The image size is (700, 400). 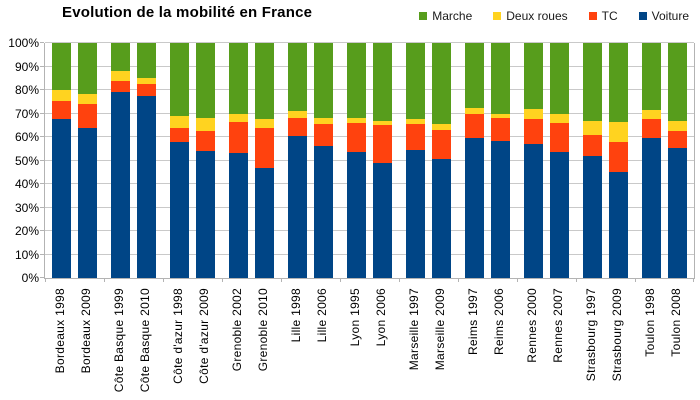 What do you see at coordinates (452, 16) in the screenshot?
I see `legend-label: Marche` at bounding box center [452, 16].